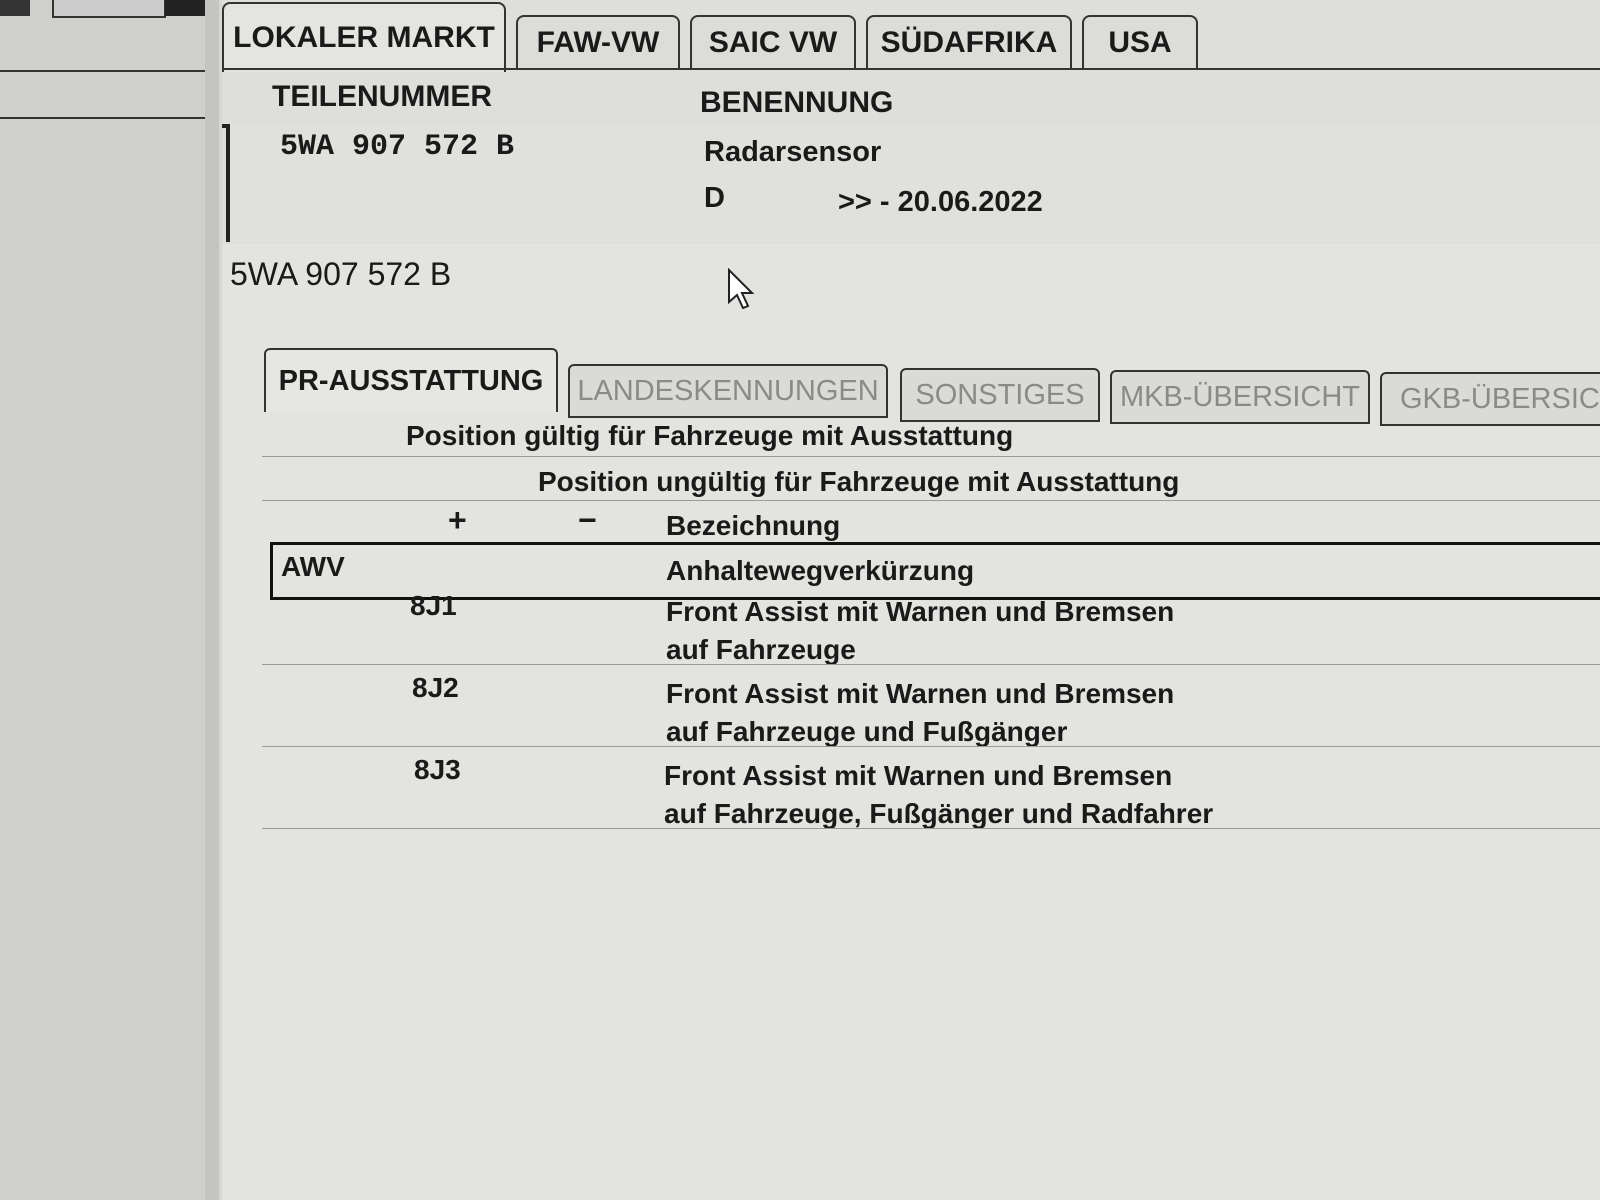 This screenshot has height=1200, width=1600. I want to click on tab-label: SÜDAFRIKA, so click(969, 42).